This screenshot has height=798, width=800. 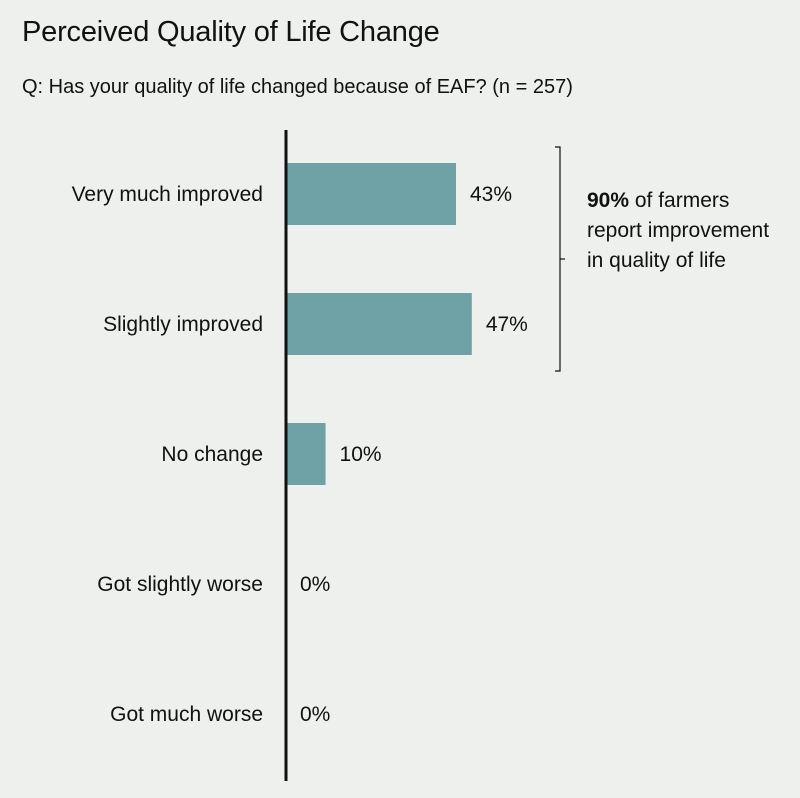 I want to click on category-label-4: Got much worse, so click(x=186, y=714).